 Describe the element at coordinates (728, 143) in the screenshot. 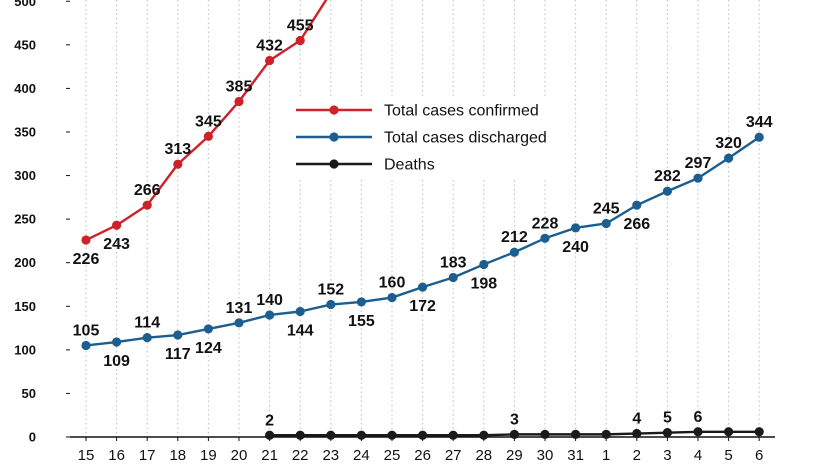

I see `total-cases-discharged-data-label: 320` at that location.